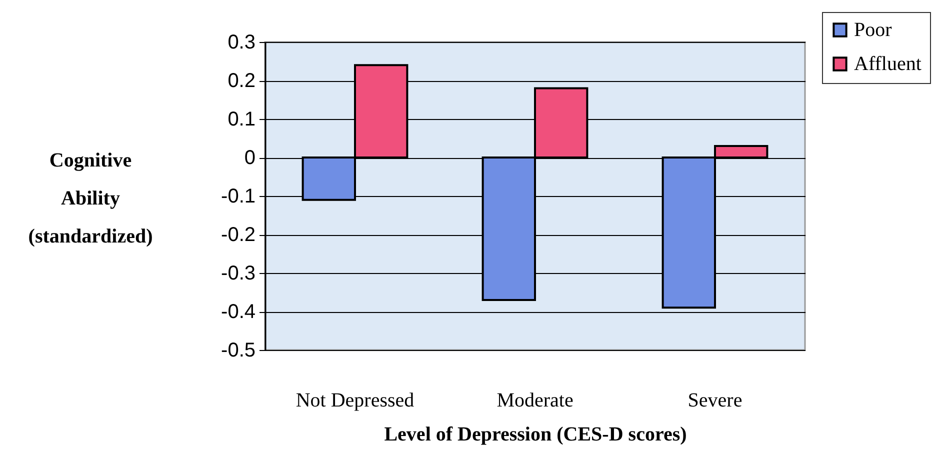  I want to click on y-tick-label: -0.1, so click(238, 197).